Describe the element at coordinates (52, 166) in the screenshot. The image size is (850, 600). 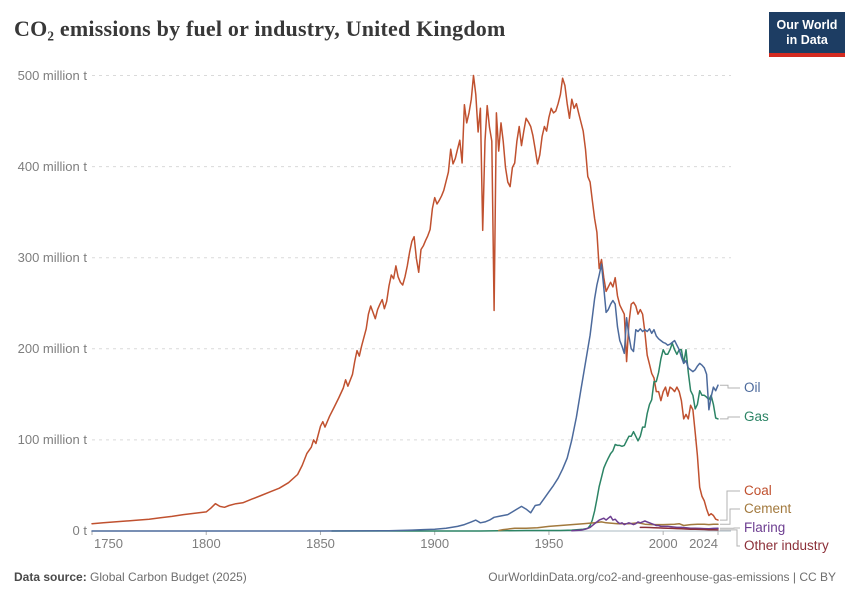
I see `y-axis-label: 400 million t` at that location.